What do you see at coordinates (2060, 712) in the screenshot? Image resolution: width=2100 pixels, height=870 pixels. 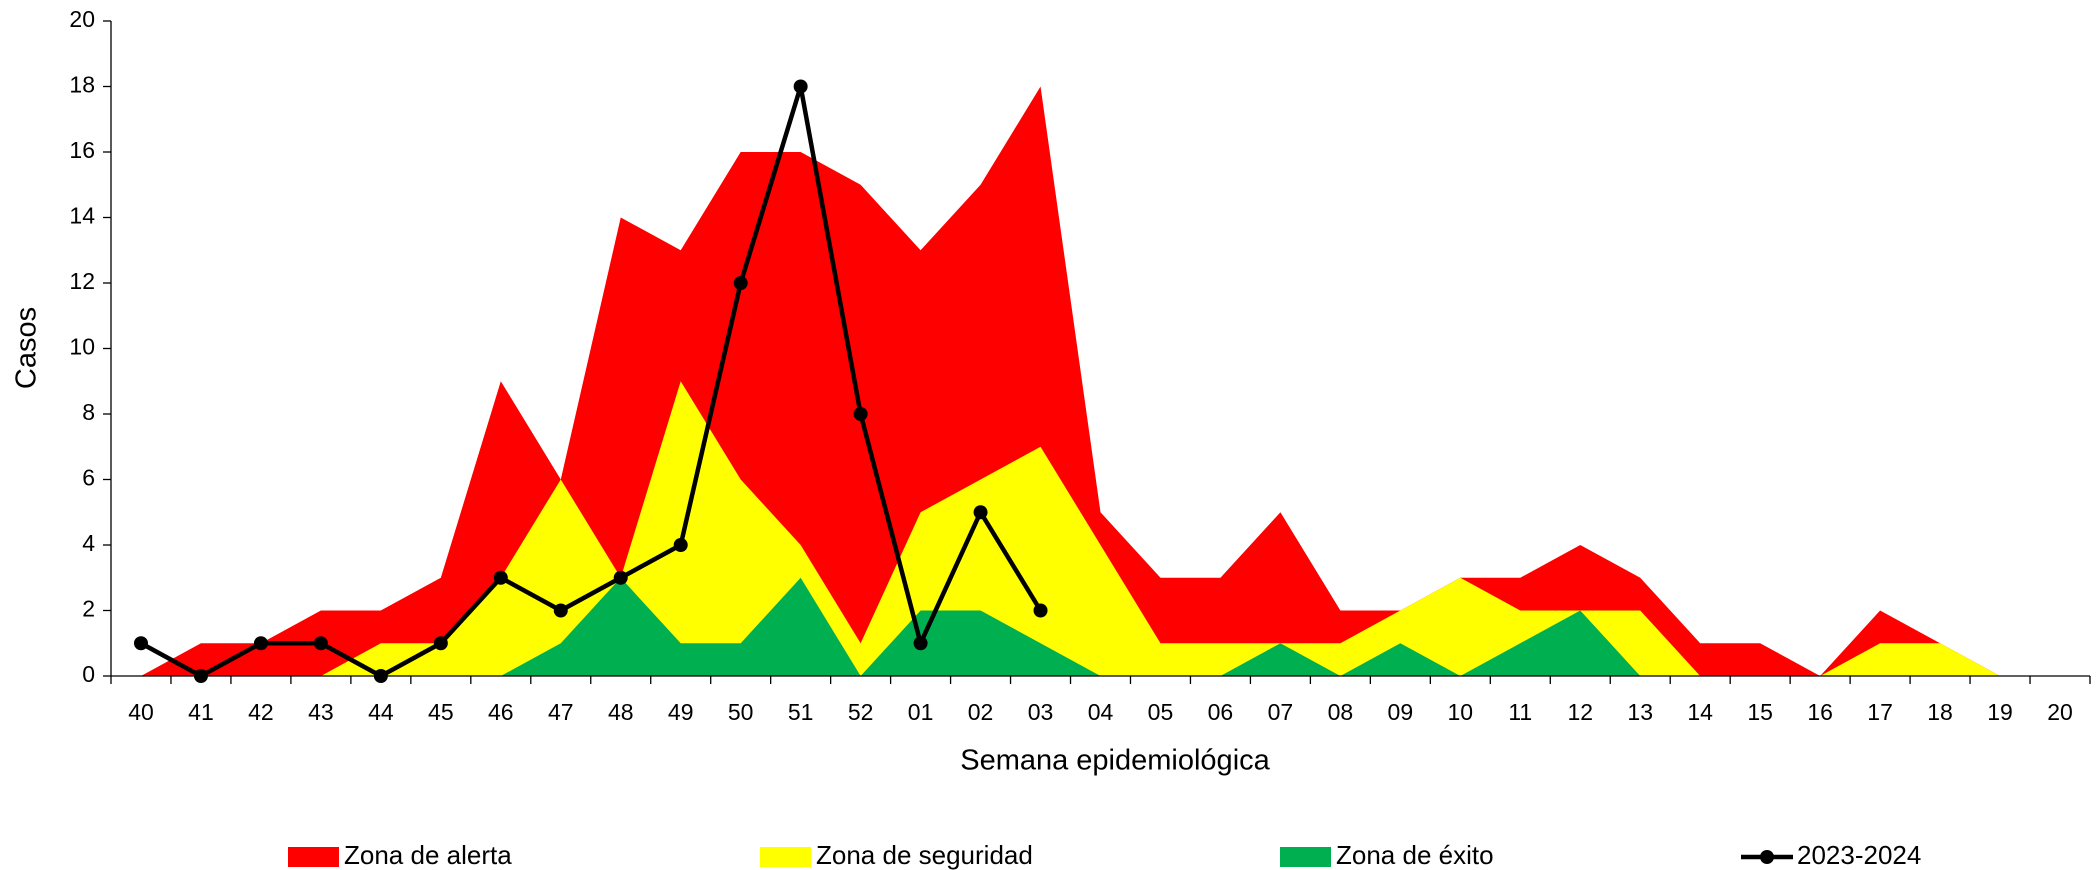 I see `x-tick-label: 20` at bounding box center [2060, 712].